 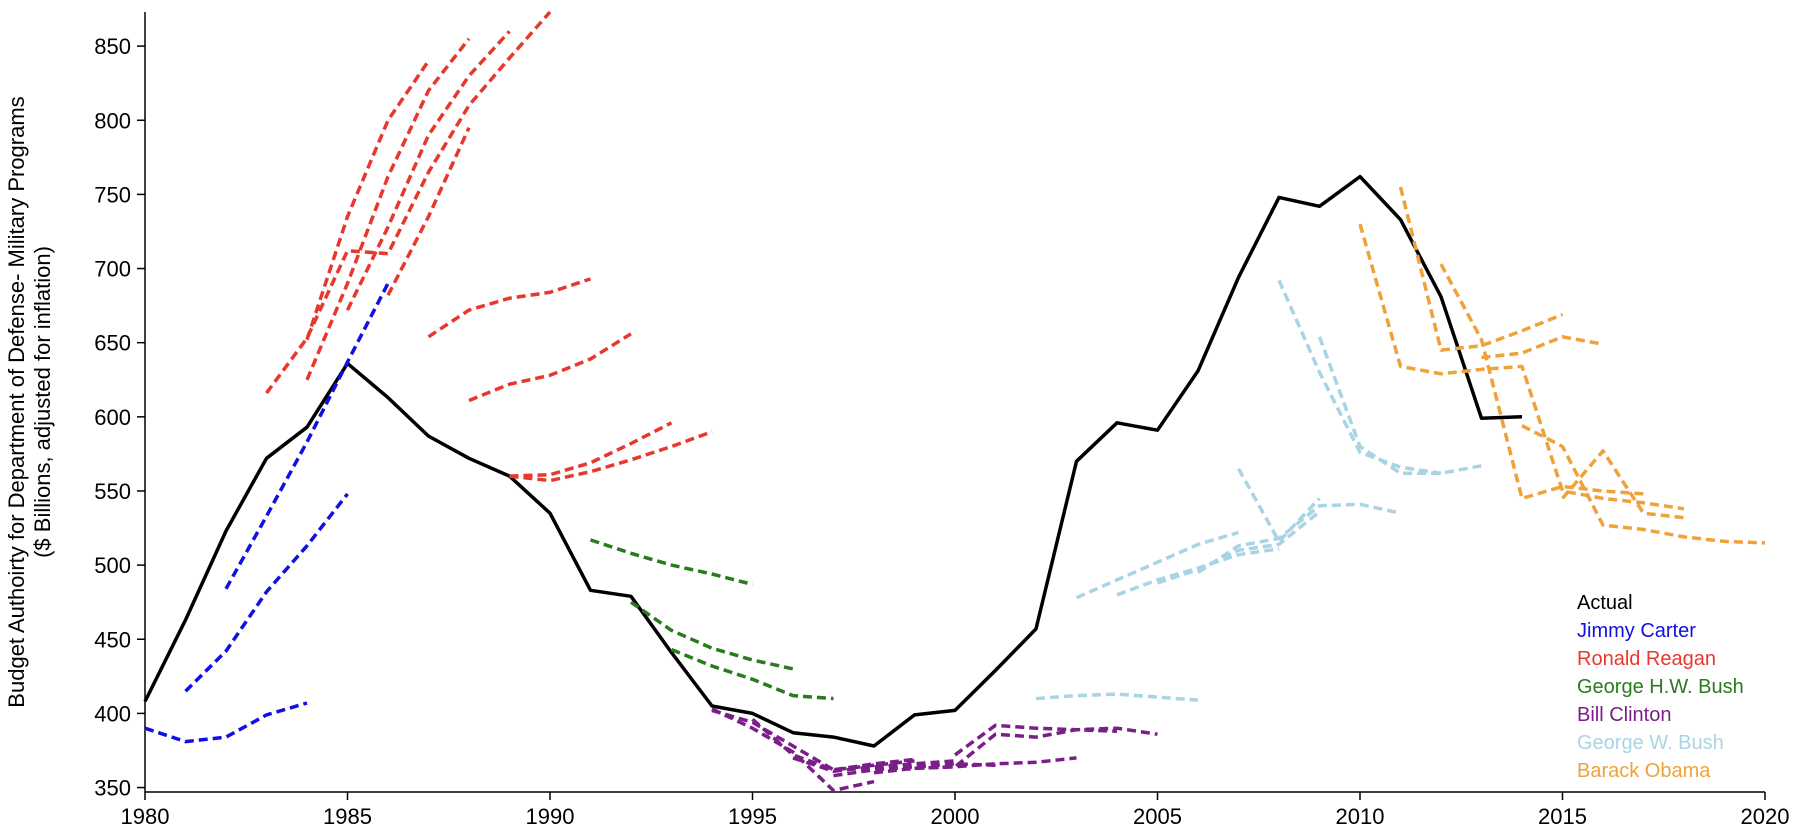 I want to click on series-george-w-bush, so click(x=1258, y=490).